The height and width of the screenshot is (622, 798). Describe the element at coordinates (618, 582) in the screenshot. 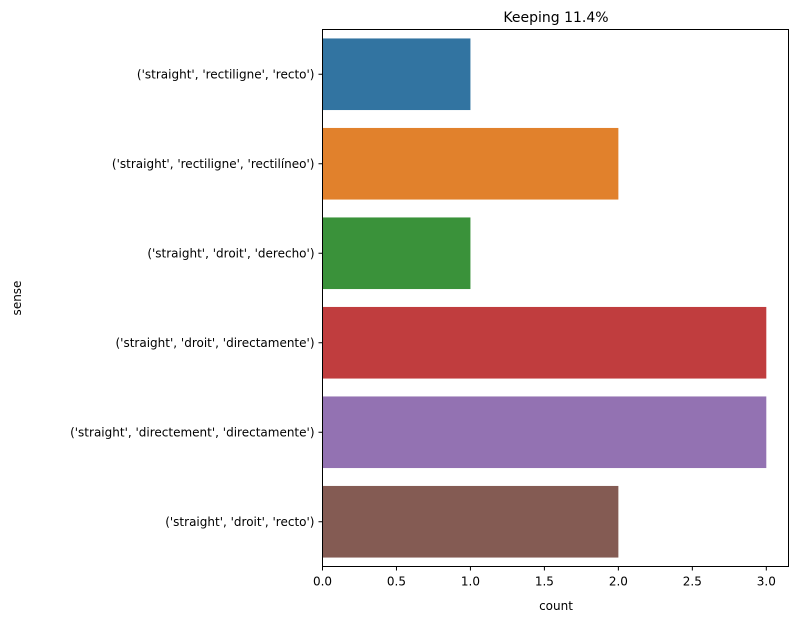

I see `x-tick-label: 2.0` at that location.